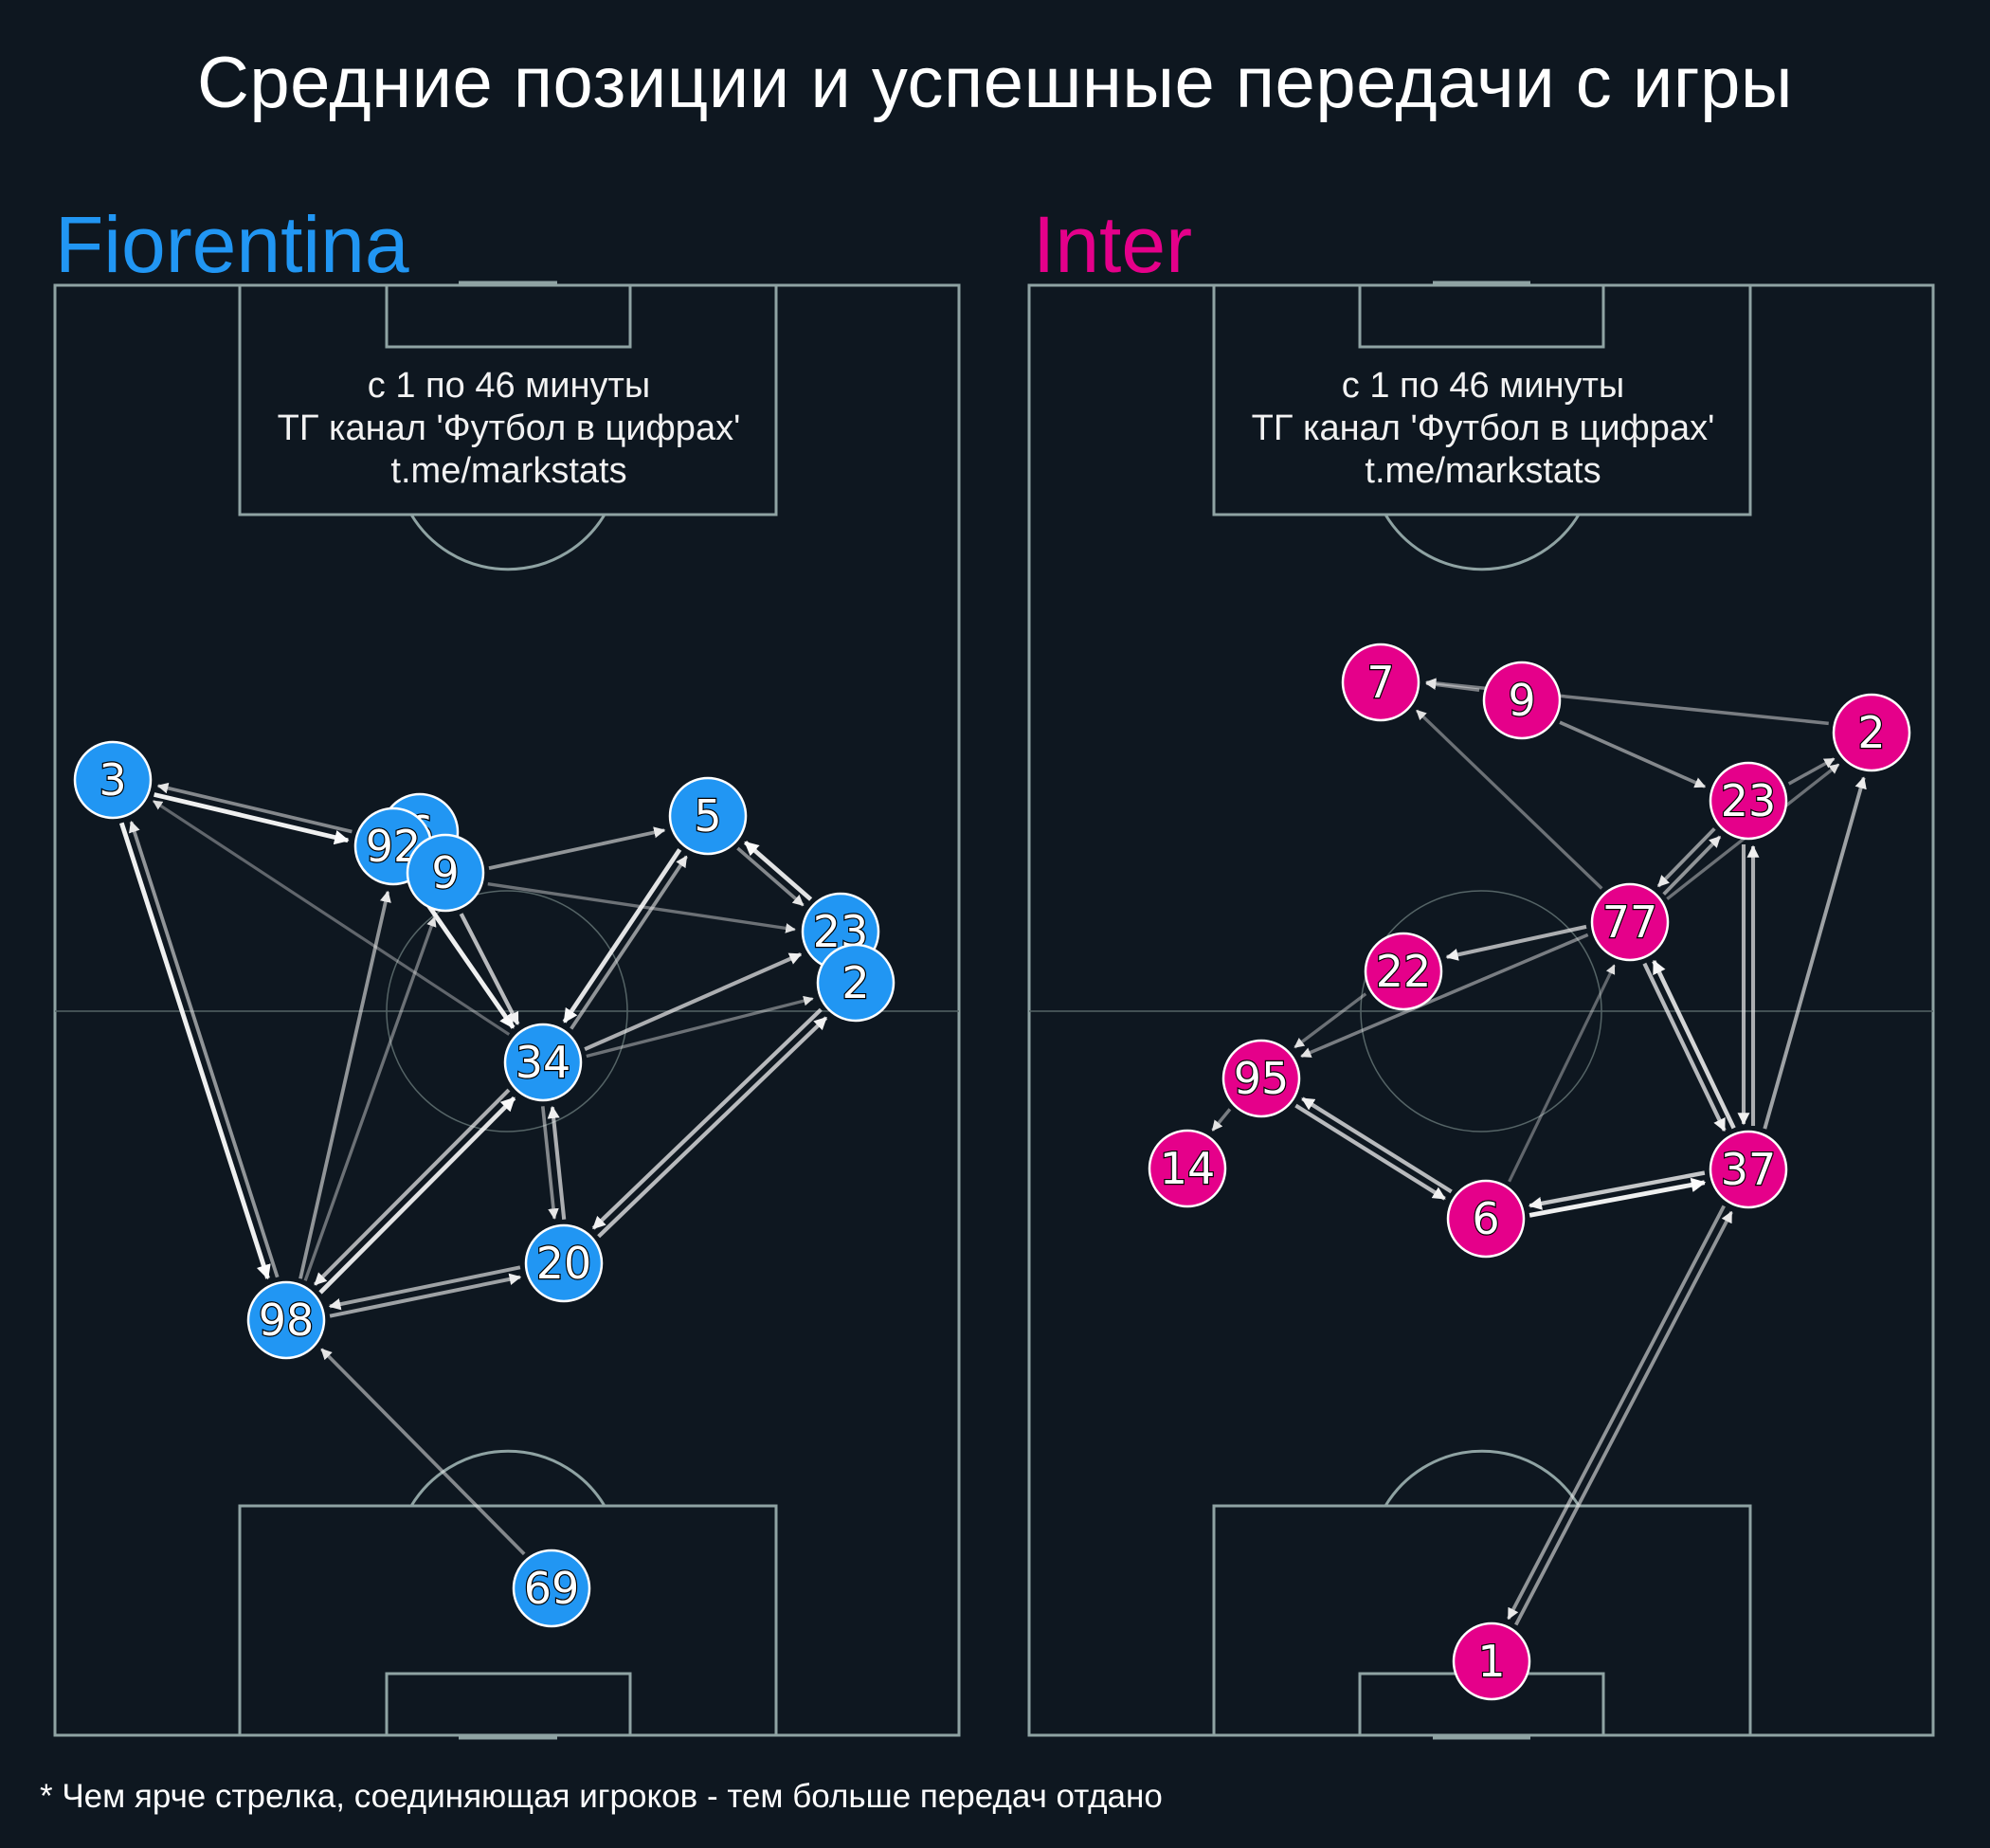 The image size is (1990, 1848). I want to click on player-marker-98: 98, so click(286, 1320).